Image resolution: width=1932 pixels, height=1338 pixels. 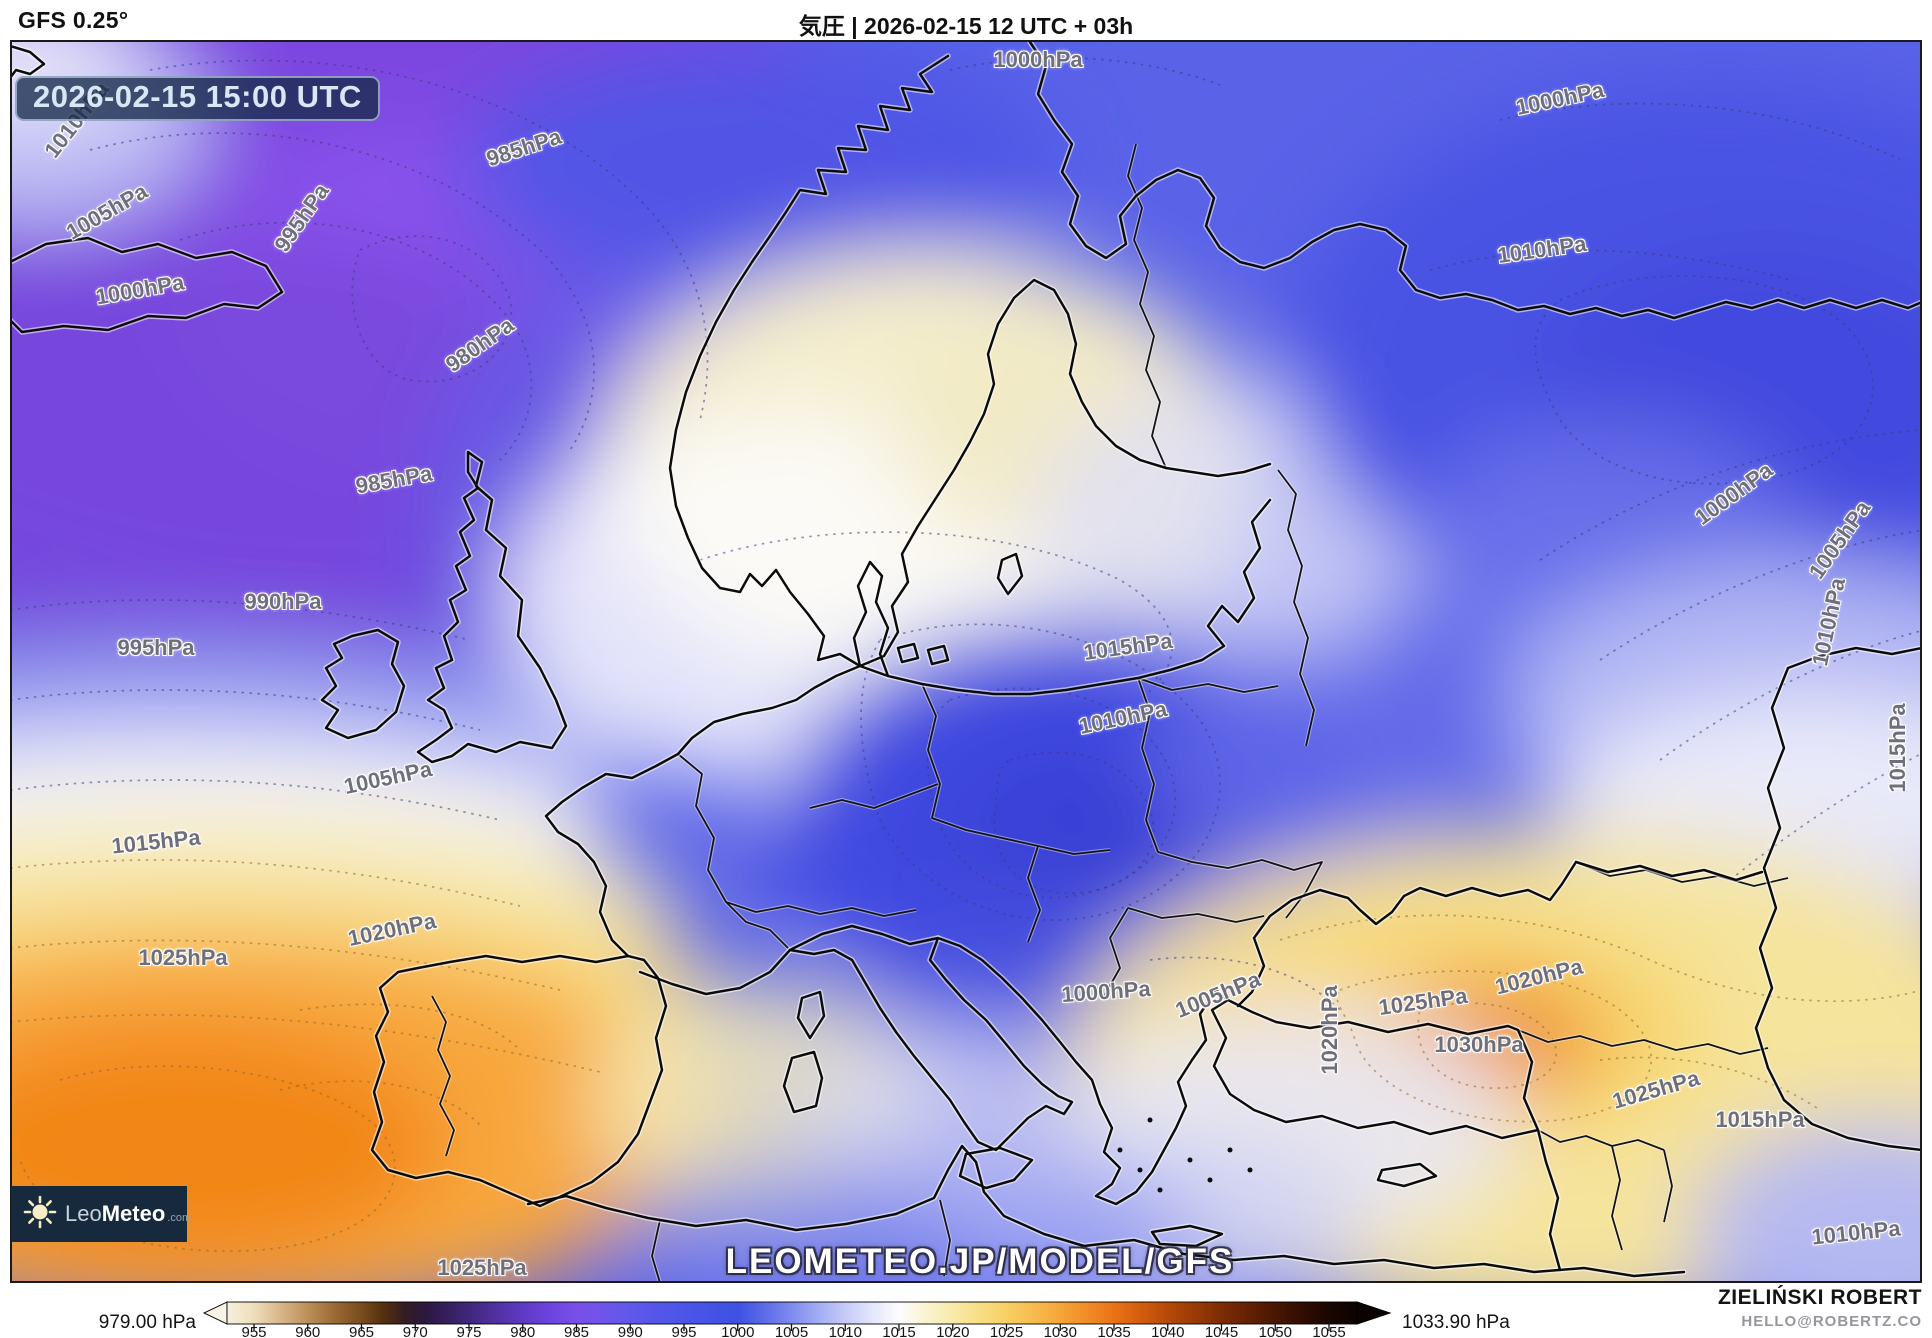 What do you see at coordinates (148, 1322) in the screenshot?
I see `colorbar-min-label: 979.00 hPa` at bounding box center [148, 1322].